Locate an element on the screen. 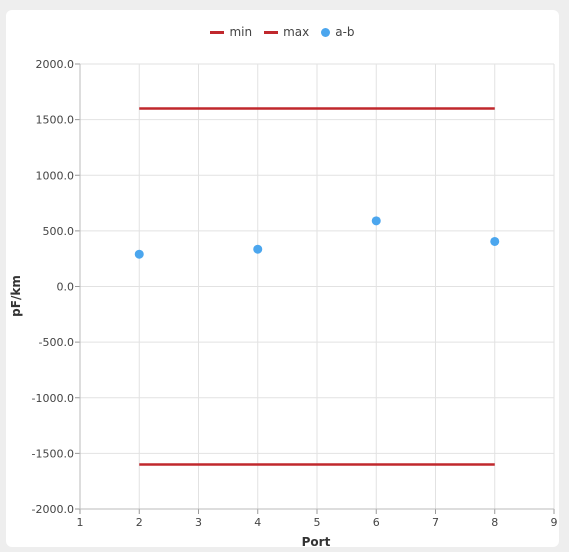 The width and height of the screenshot is (569, 552). legend-label-min: min is located at coordinates (241, 32).